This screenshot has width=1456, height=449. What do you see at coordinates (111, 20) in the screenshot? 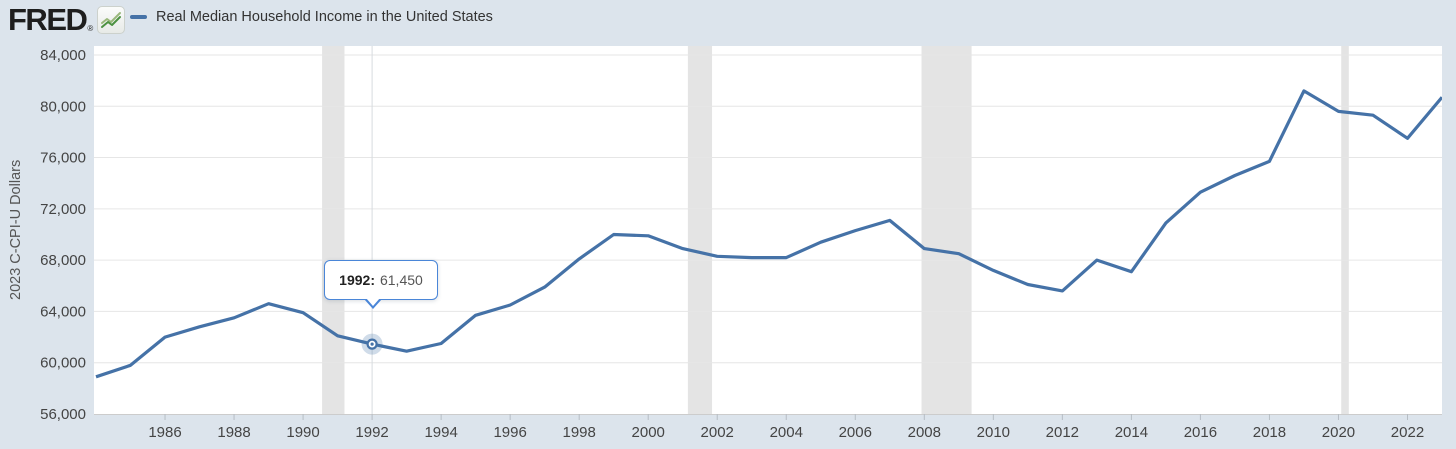
I see `fred-logo-chart-icon` at bounding box center [111, 20].